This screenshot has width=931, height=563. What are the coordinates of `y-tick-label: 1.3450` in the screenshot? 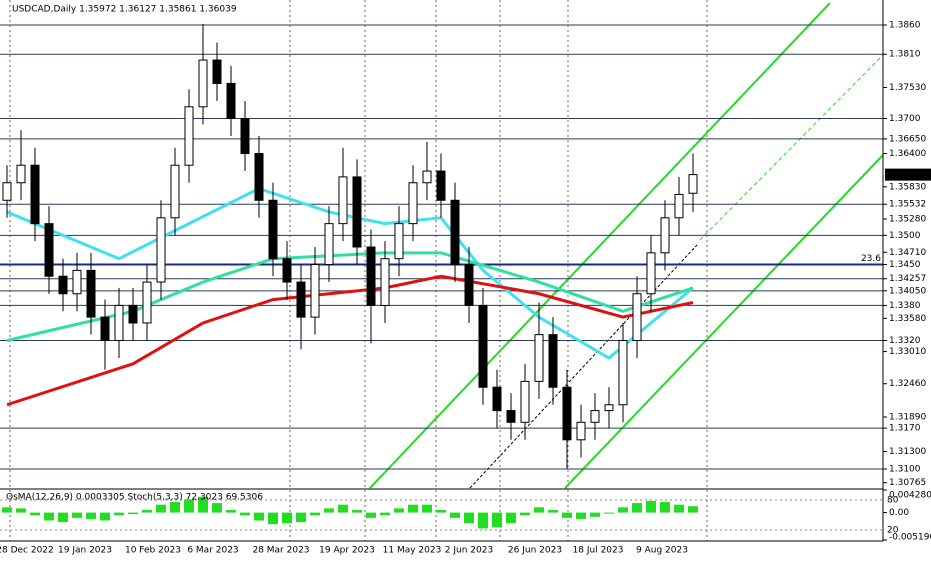 It's located at (905, 265).